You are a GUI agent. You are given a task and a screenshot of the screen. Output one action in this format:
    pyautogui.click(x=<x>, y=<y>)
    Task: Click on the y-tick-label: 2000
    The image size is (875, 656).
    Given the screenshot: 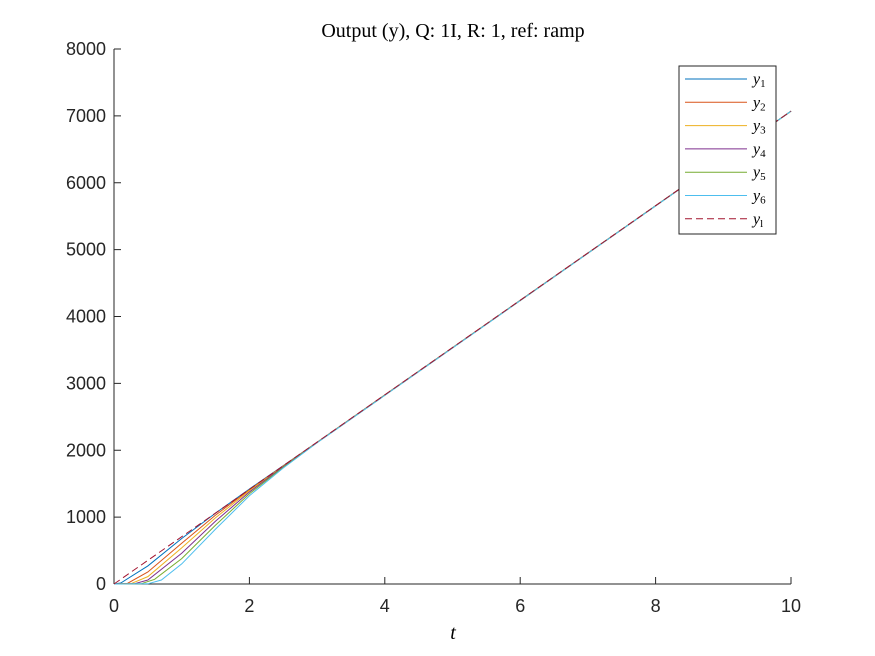 What is the action you would take?
    pyautogui.click(x=86, y=450)
    